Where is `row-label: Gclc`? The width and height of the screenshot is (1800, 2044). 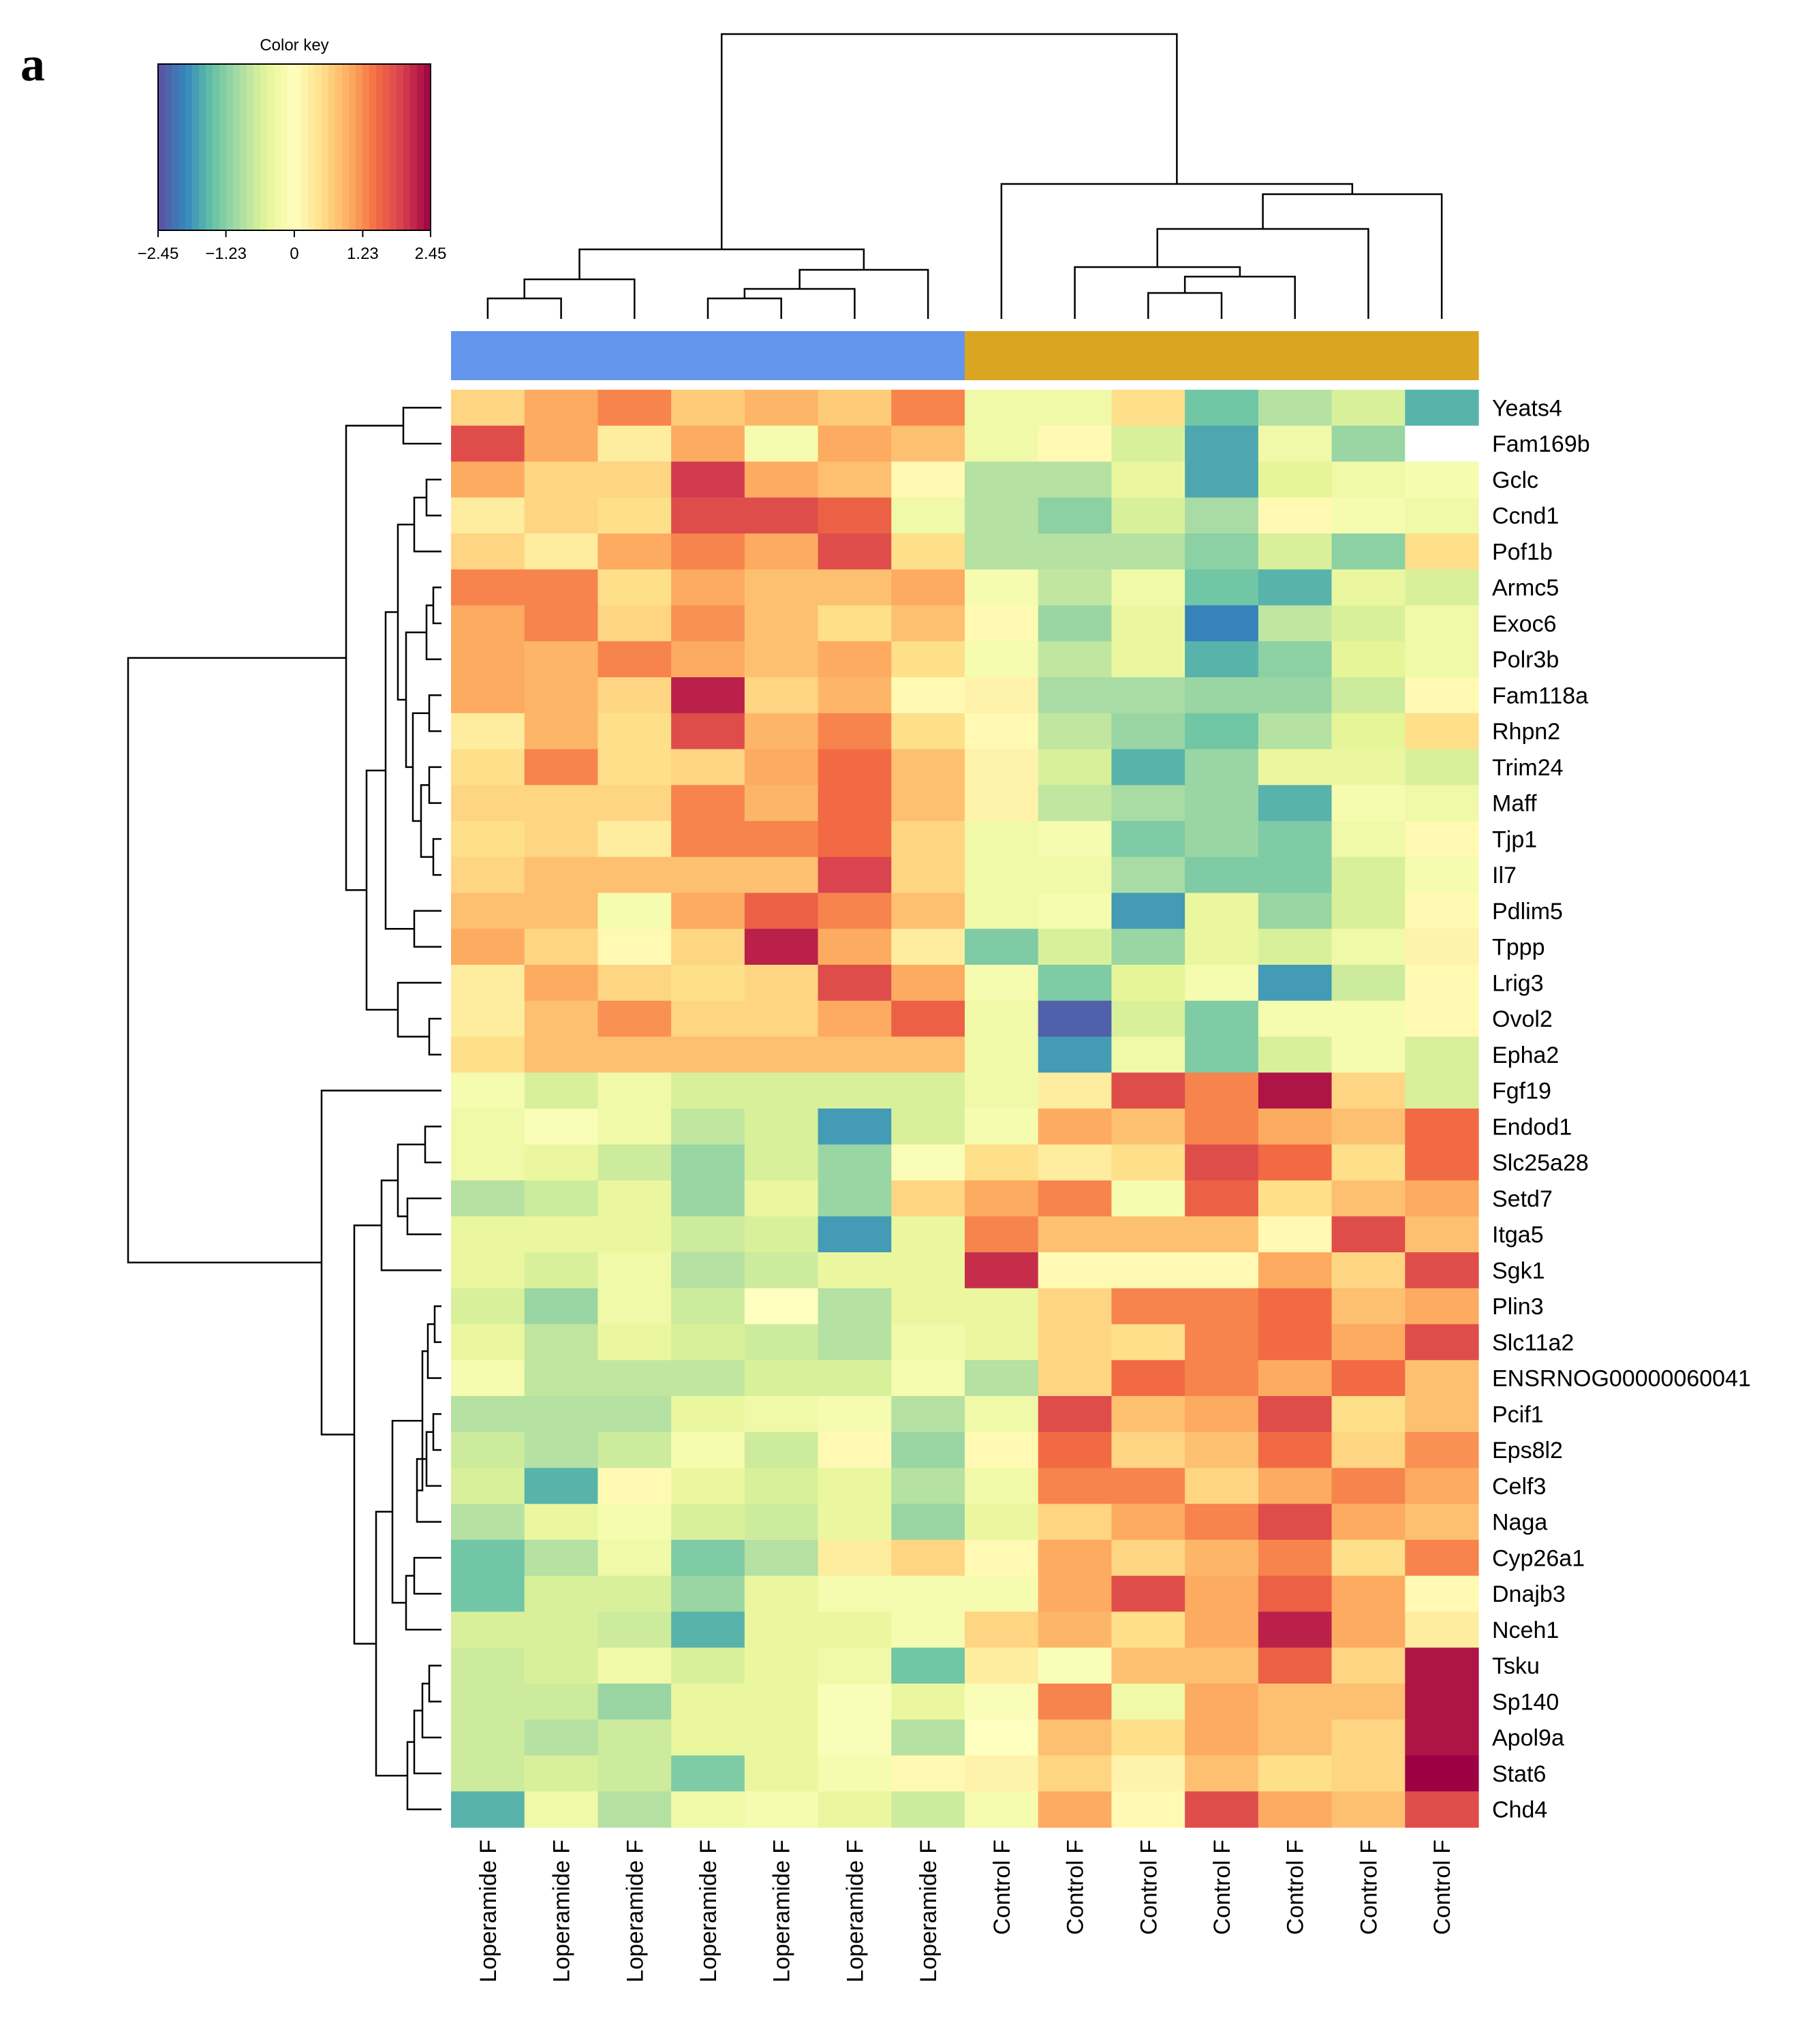
row-label: Gclc is located at coordinates (1515, 480).